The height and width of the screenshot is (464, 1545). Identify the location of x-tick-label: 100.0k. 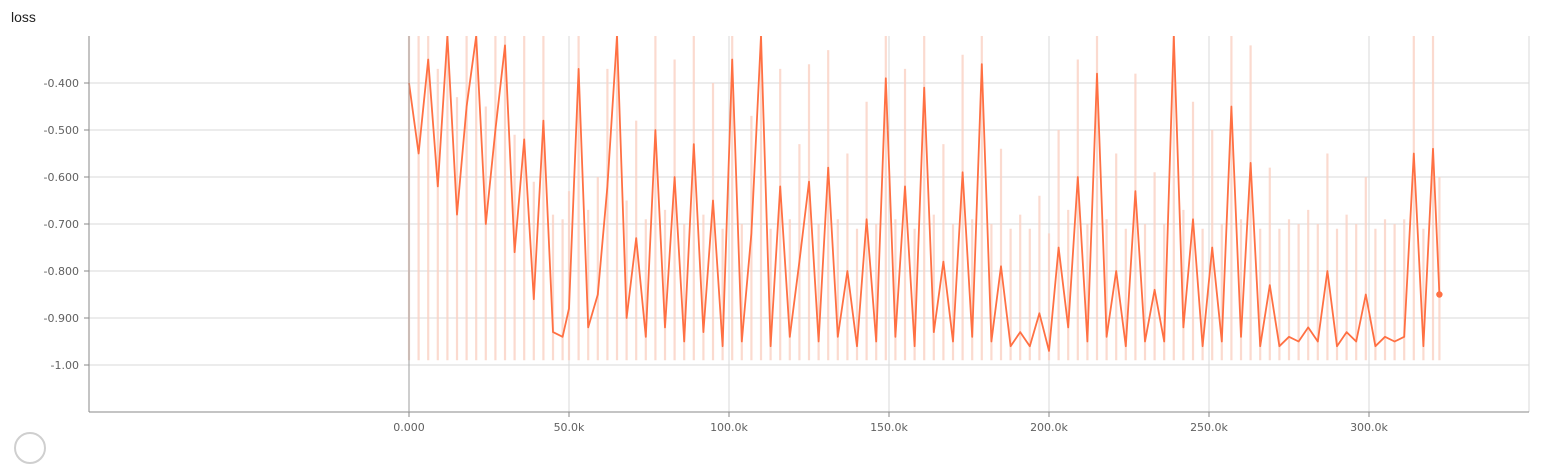
(729, 427).